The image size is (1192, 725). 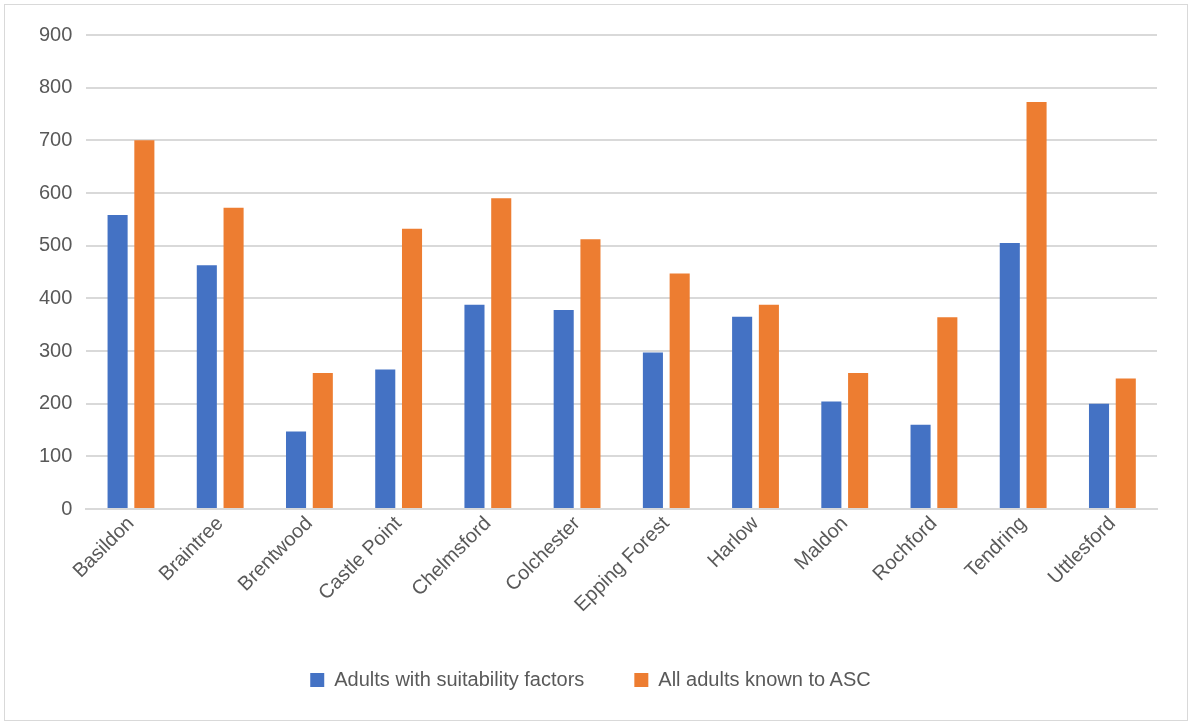 What do you see at coordinates (55, 296) in the screenshot?
I see `y-tick-label: 400` at bounding box center [55, 296].